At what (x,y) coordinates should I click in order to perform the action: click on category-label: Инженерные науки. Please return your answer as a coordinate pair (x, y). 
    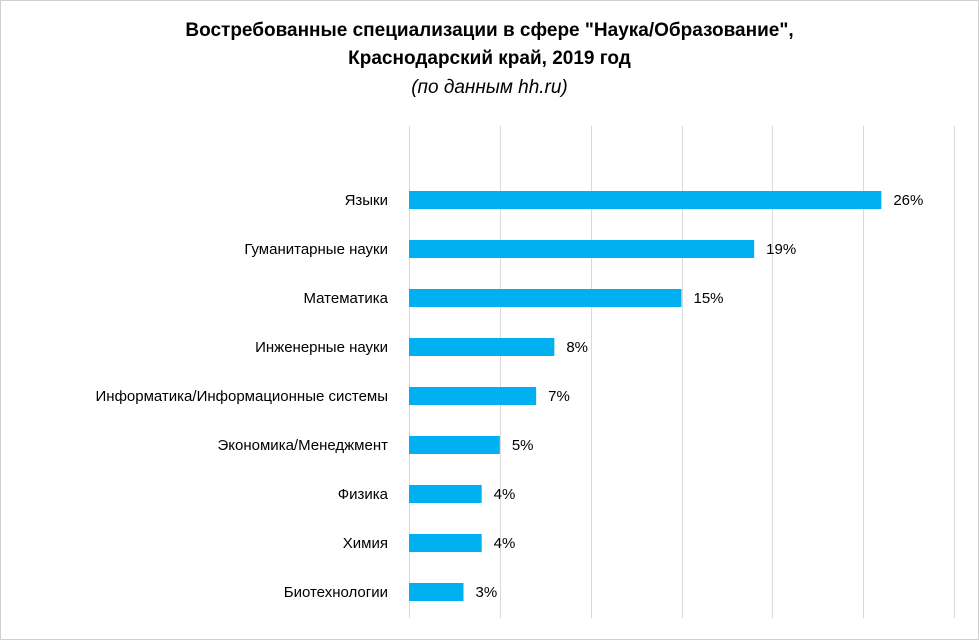
    Looking at the image, I should click on (321, 347).